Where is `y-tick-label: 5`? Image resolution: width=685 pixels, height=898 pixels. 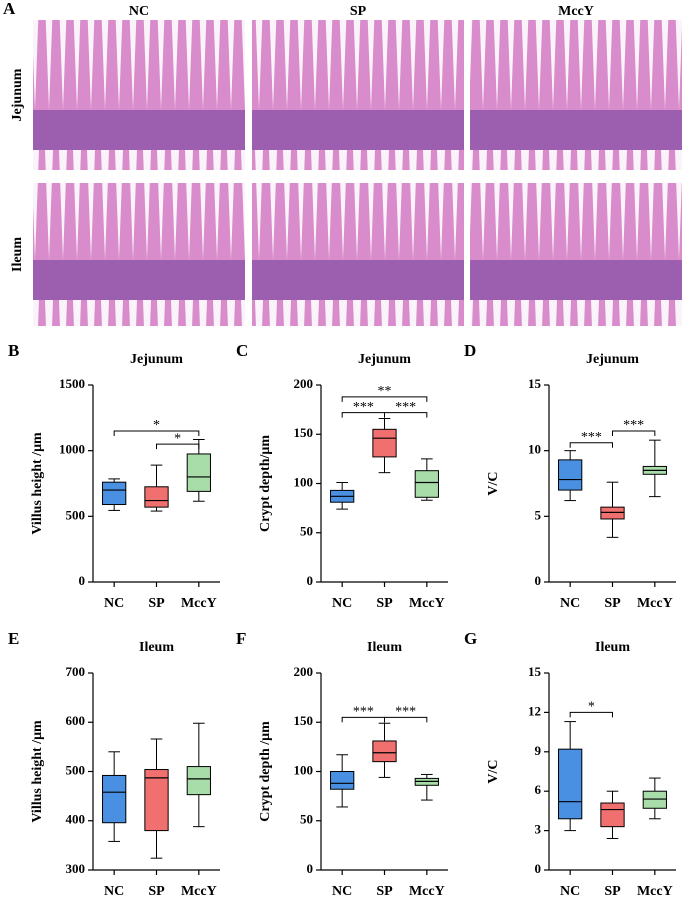 y-tick-label: 5 is located at coordinates (538, 514).